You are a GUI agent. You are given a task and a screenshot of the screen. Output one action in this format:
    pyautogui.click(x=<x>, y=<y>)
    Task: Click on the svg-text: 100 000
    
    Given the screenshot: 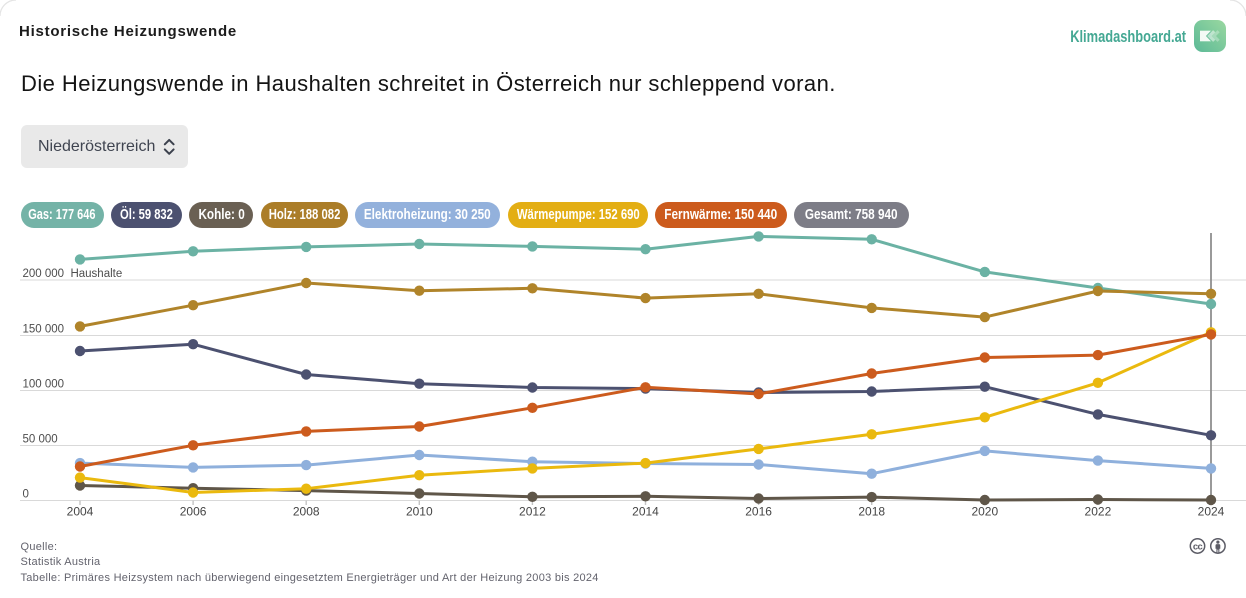 What is the action you would take?
    pyautogui.click(x=44, y=384)
    